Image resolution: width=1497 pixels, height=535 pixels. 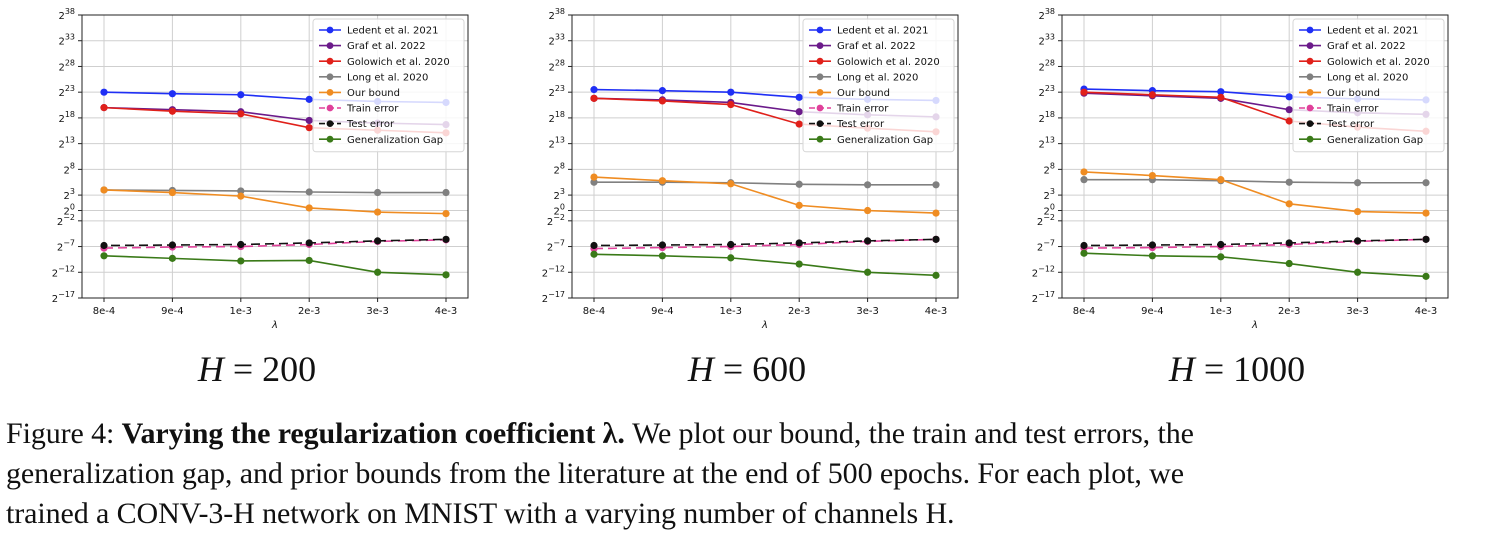 What do you see at coordinates (820, 30) in the screenshot?
I see `legend-marker-ledent-et-al-2021` at bounding box center [820, 30].